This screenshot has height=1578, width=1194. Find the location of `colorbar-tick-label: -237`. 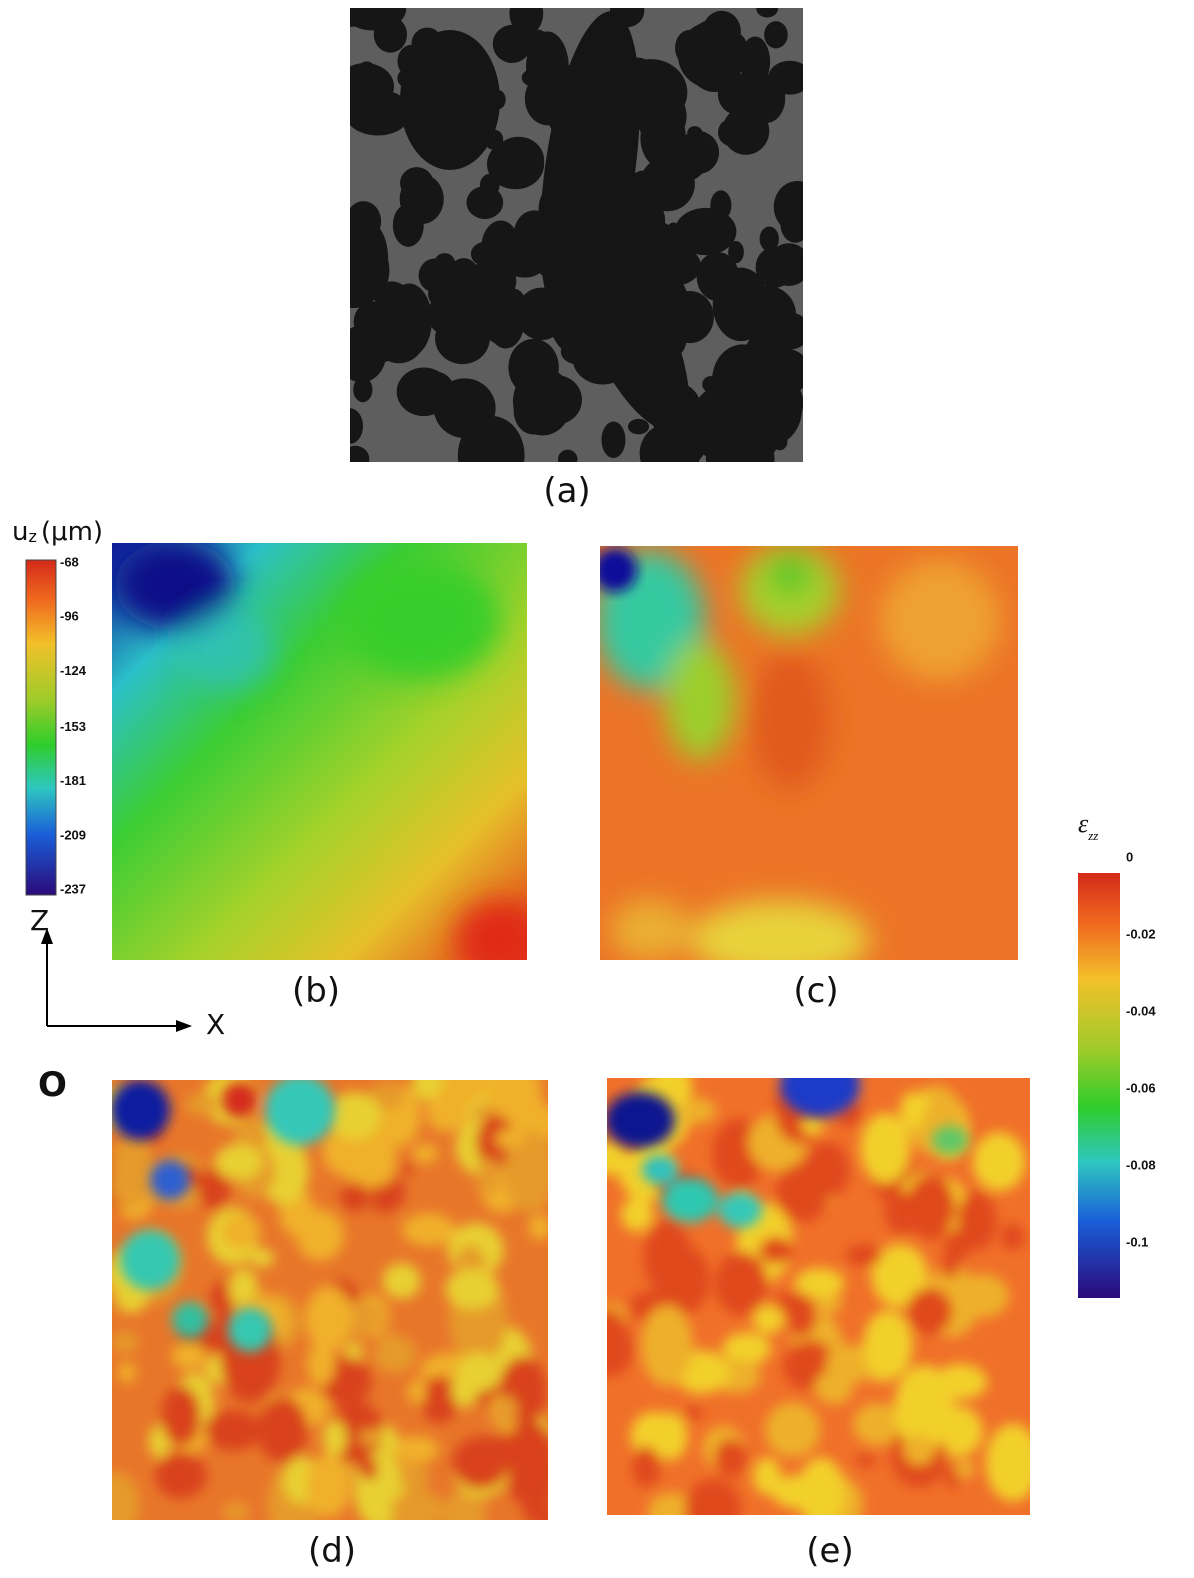

colorbar-tick-label: -237 is located at coordinates (73, 888).